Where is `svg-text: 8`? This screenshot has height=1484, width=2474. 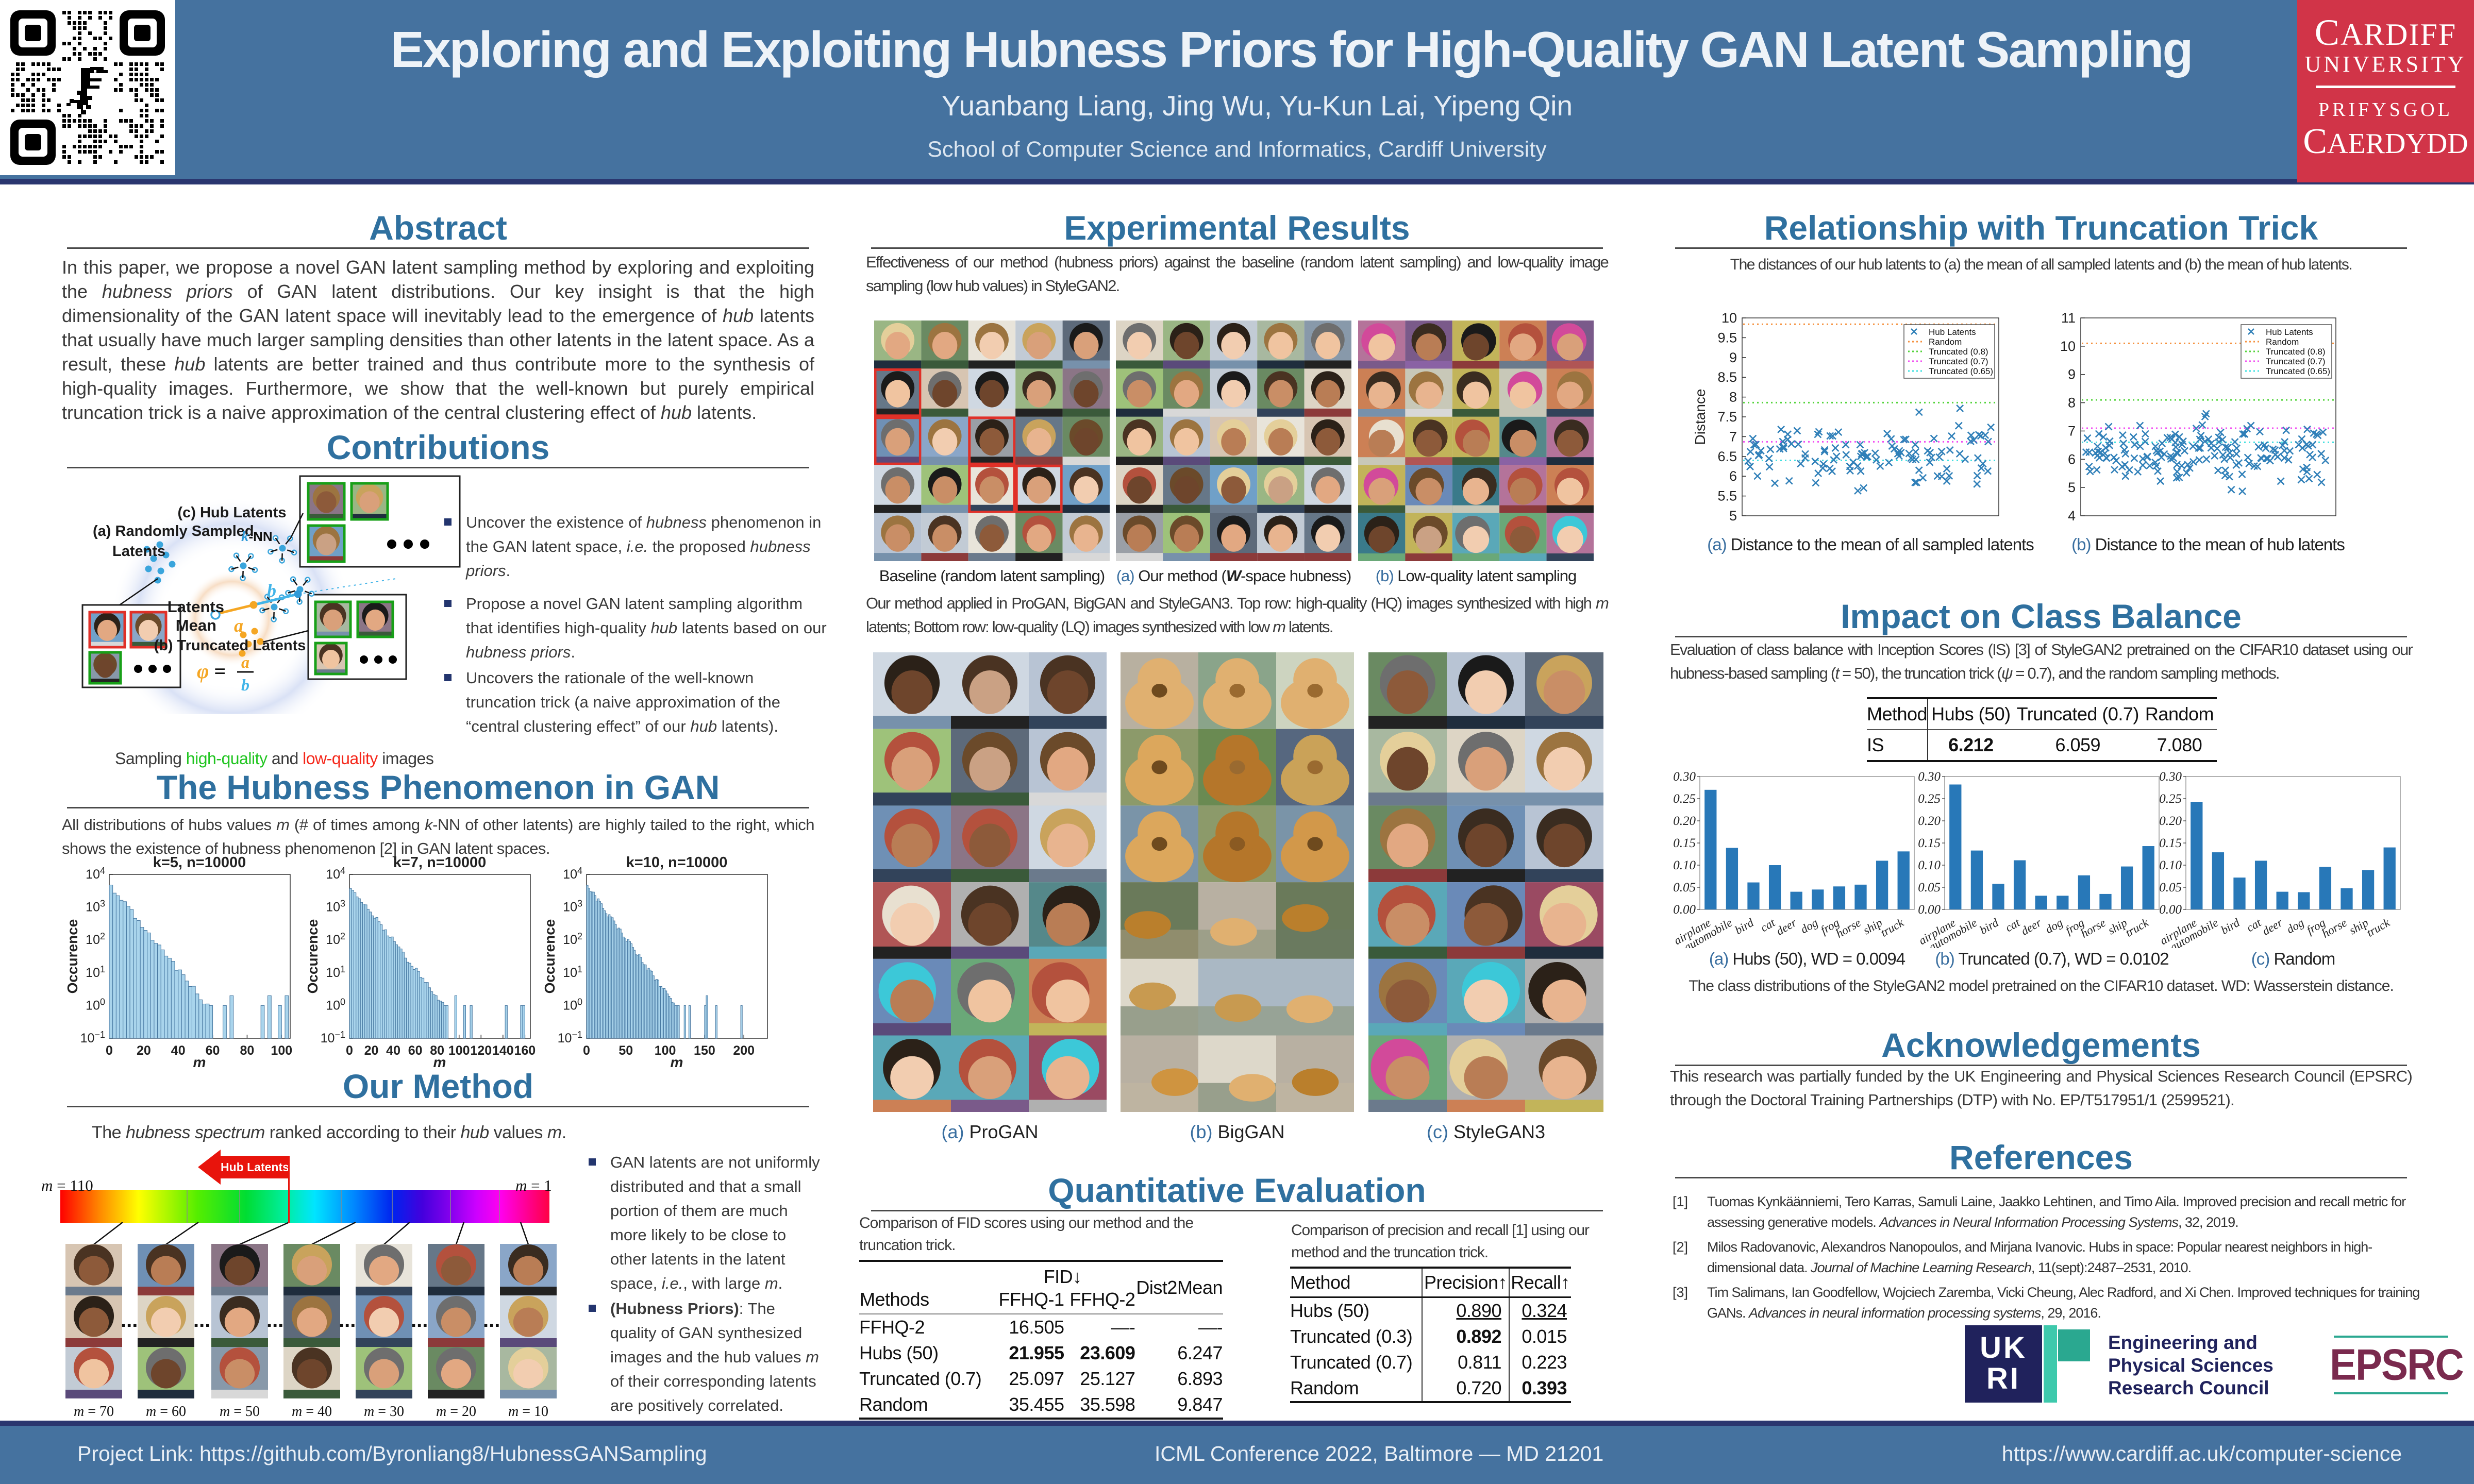
svg-text: 8 is located at coordinates (2072, 403).